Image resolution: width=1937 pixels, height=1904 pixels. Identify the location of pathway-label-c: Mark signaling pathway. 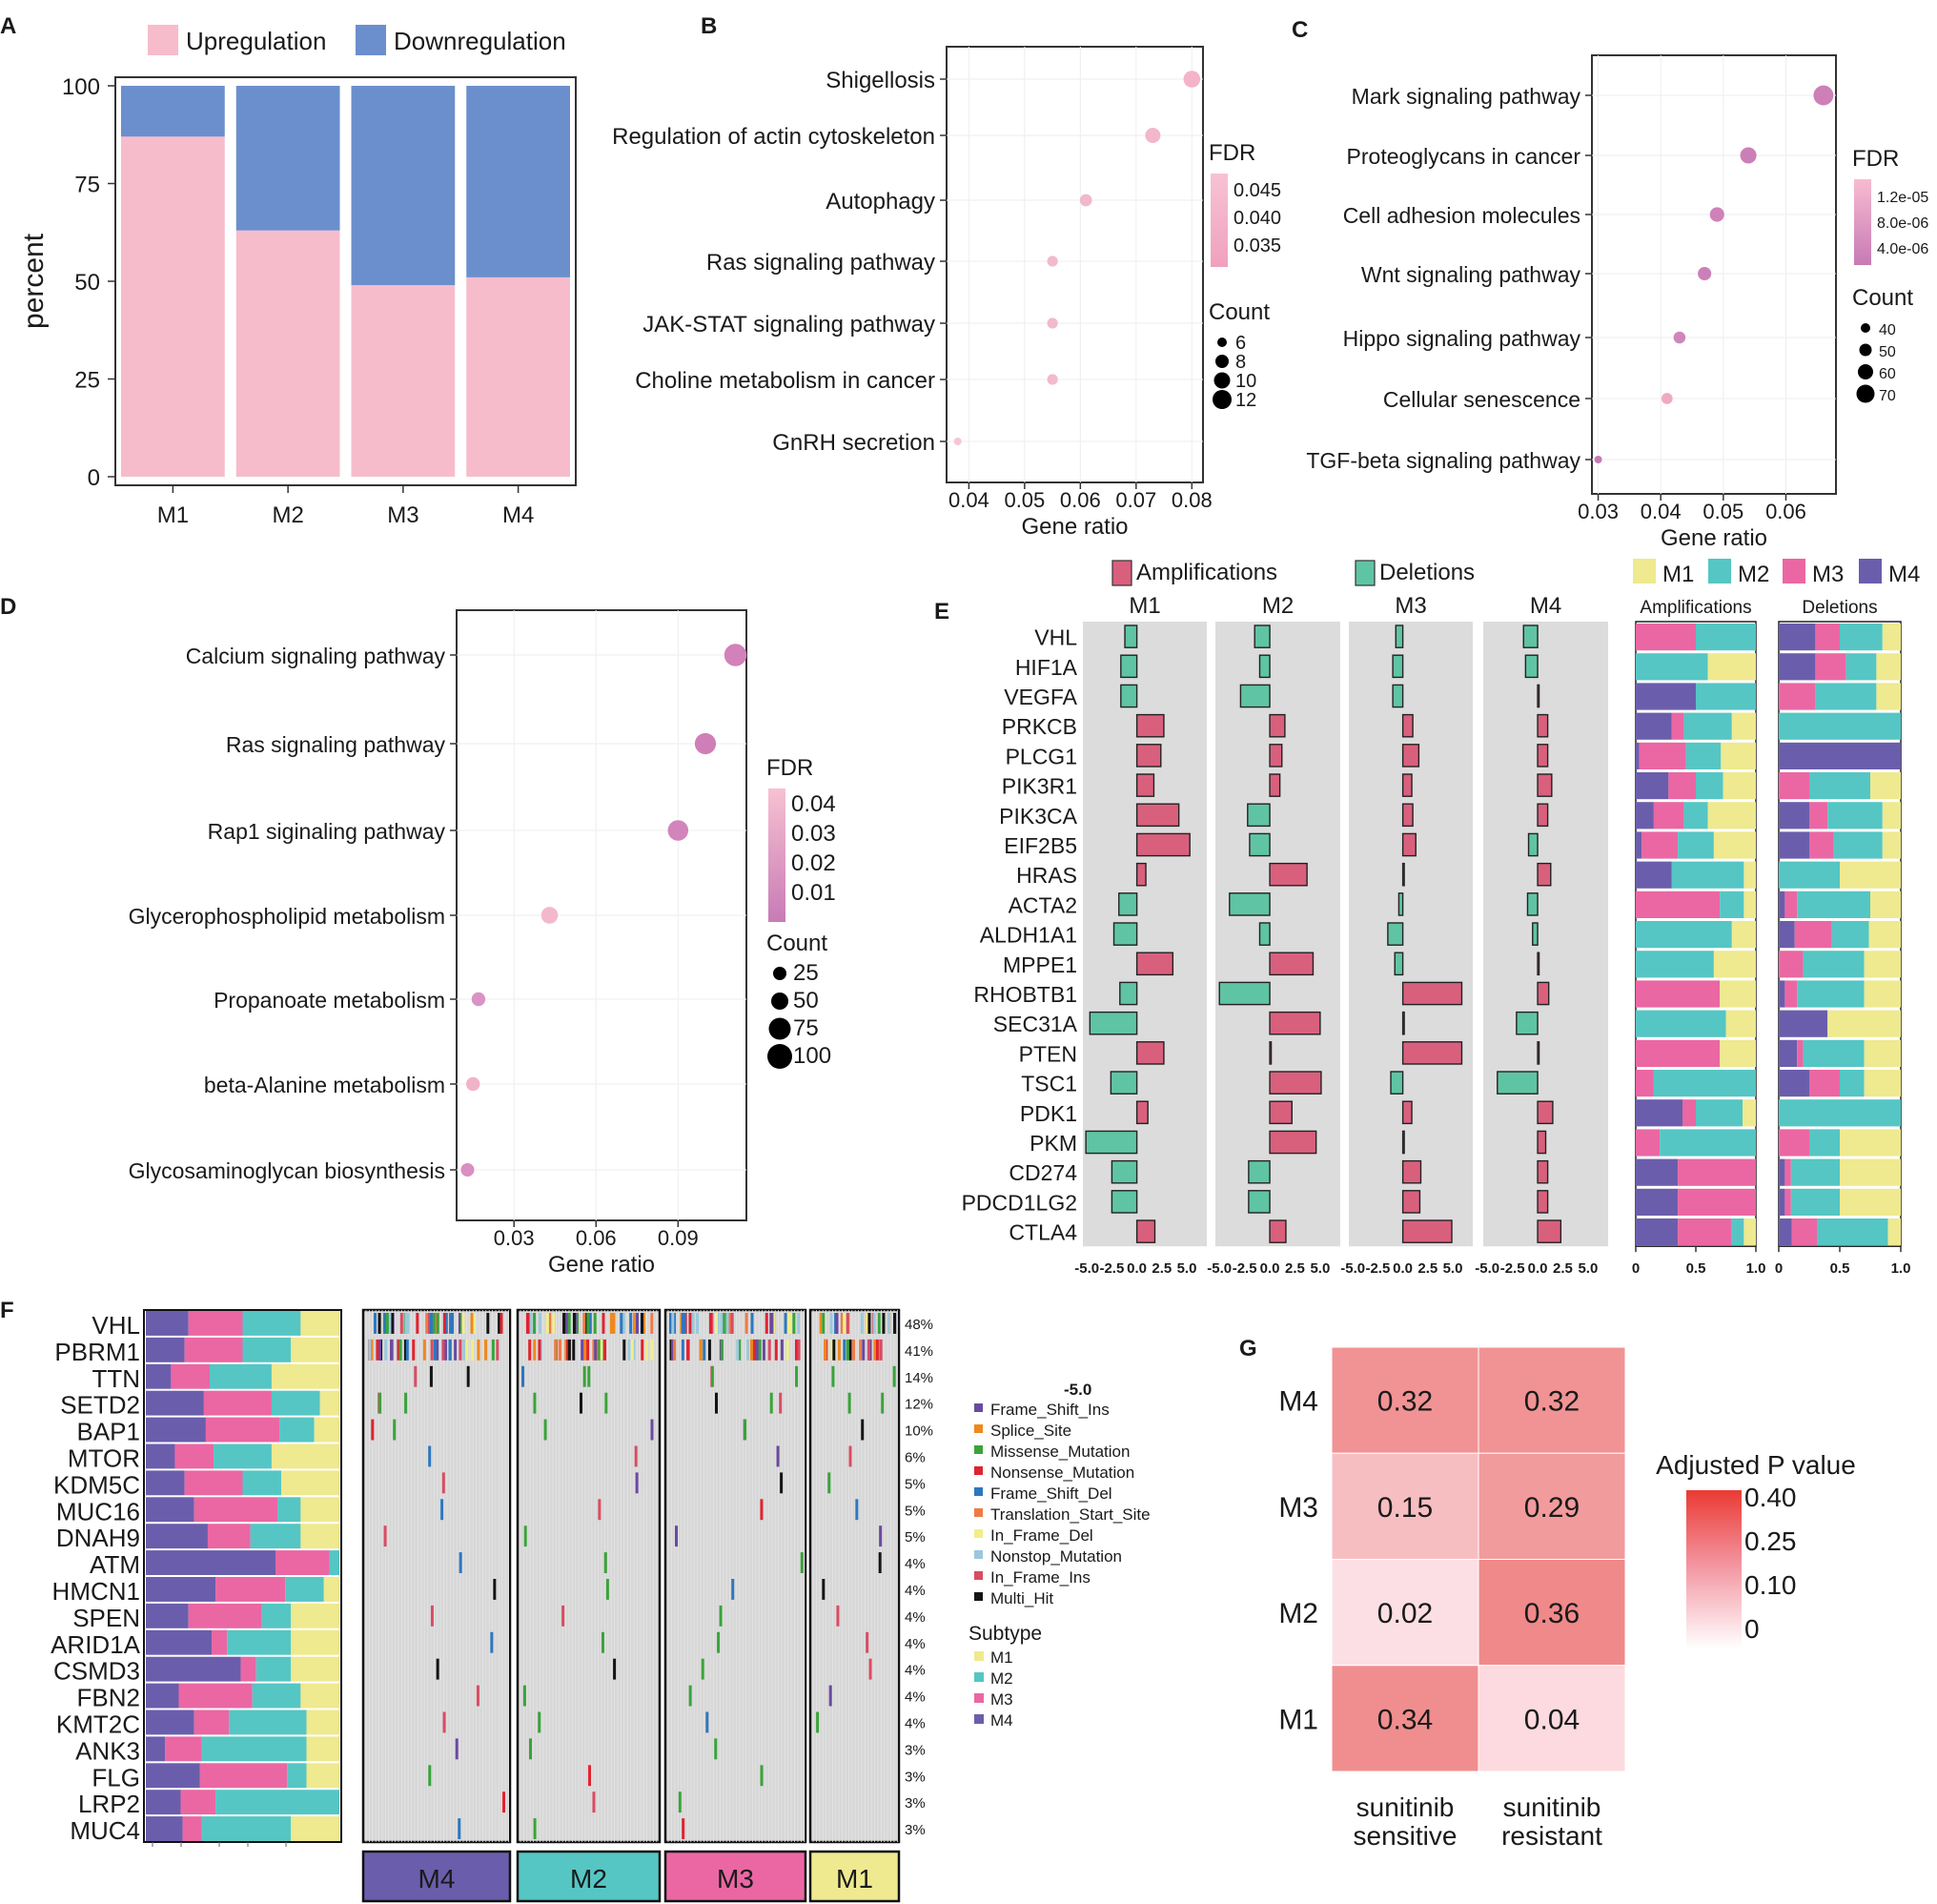
(1466, 96).